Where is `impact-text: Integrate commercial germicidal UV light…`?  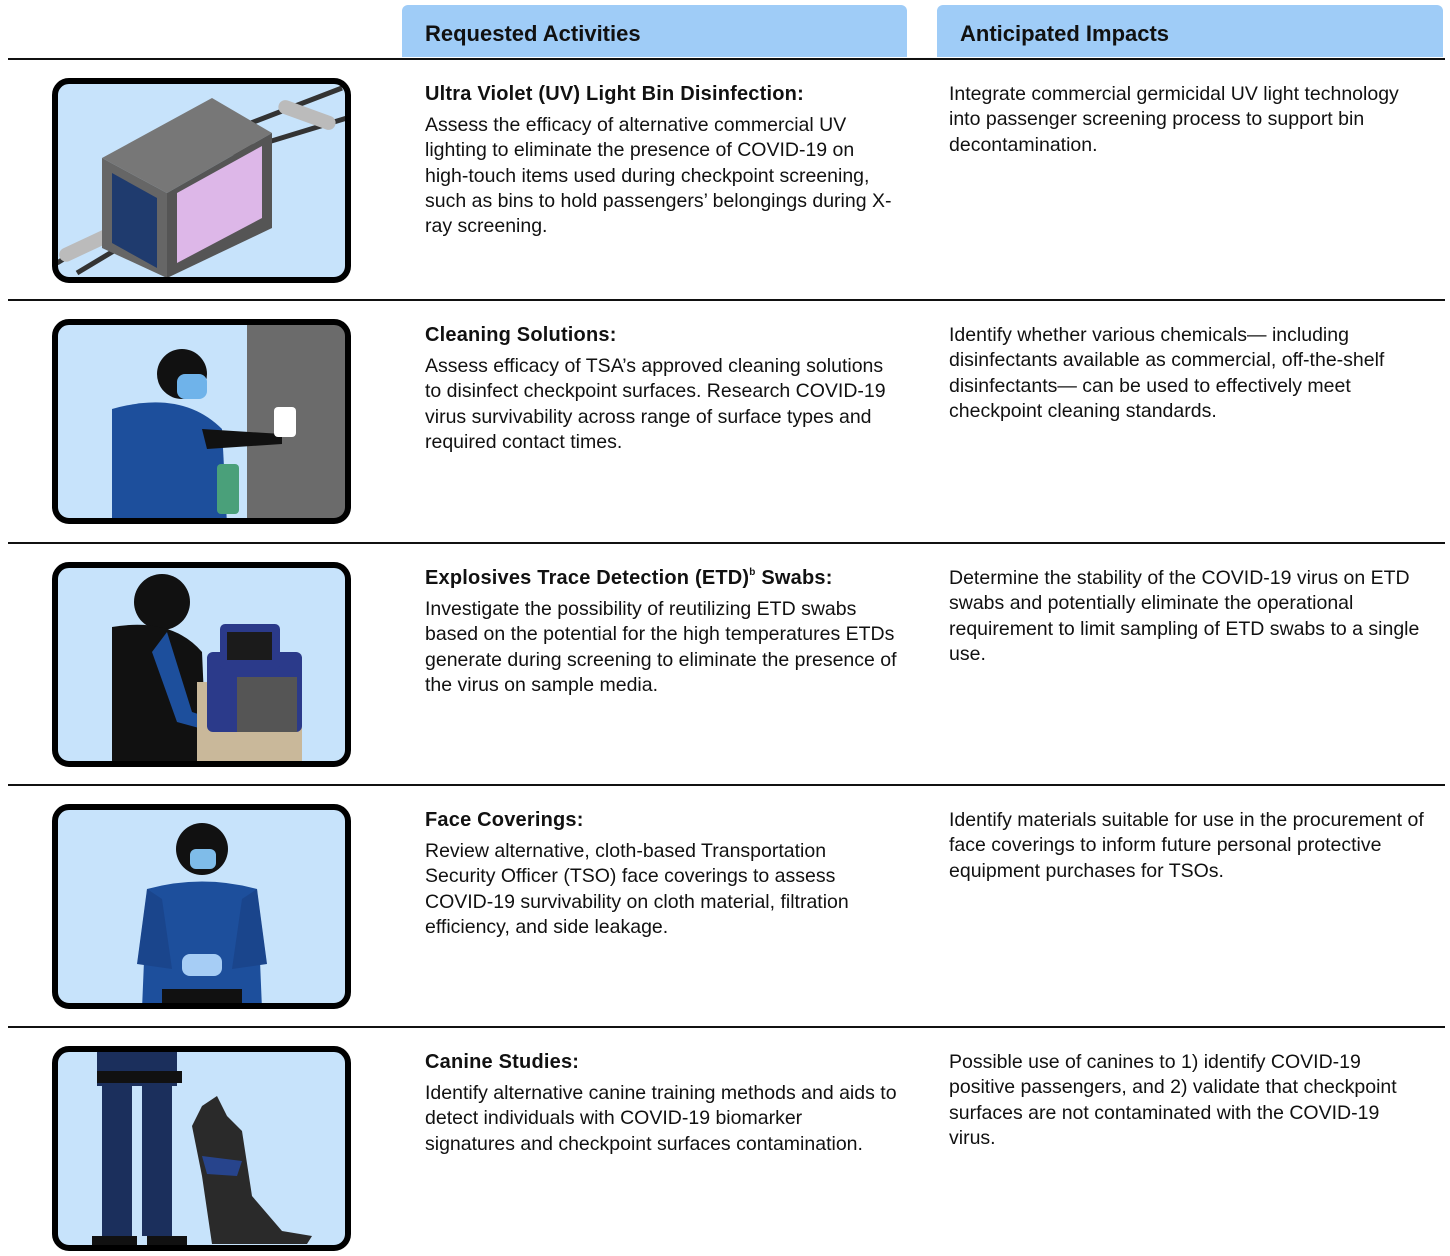
impact-text: Integrate commercial germicidal UV light… is located at coordinates (1174, 119).